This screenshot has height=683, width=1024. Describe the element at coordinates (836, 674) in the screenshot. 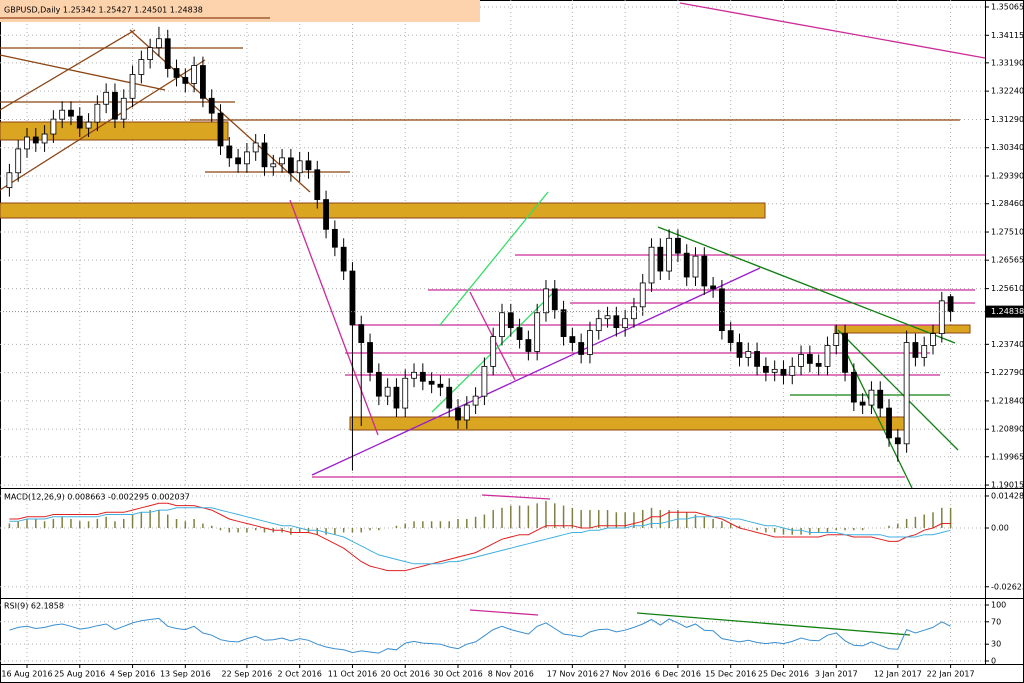

I see `x-tick-label: 3 Jan 2017` at that location.